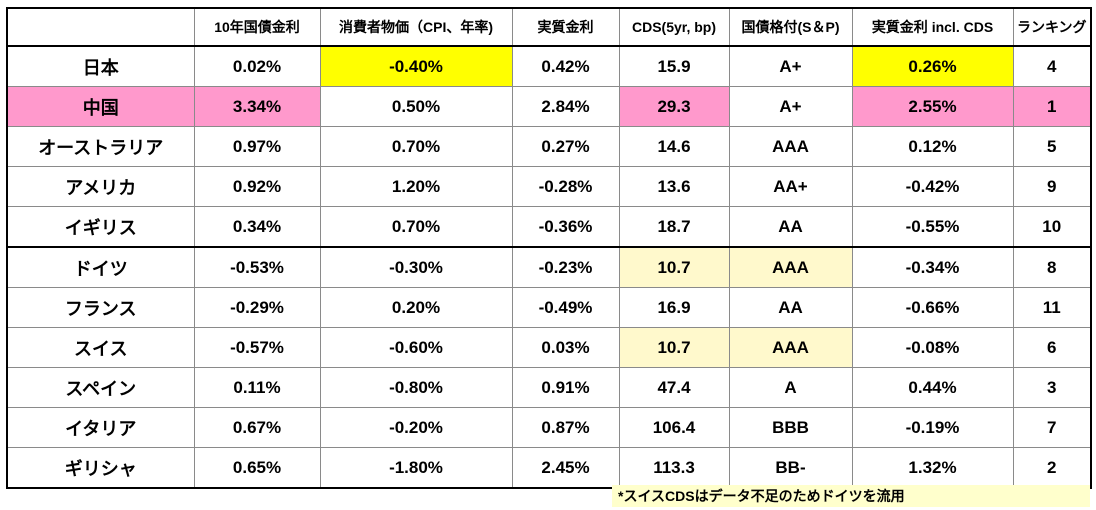  I want to click on real-rate-cell: -0.28%, so click(565, 186).